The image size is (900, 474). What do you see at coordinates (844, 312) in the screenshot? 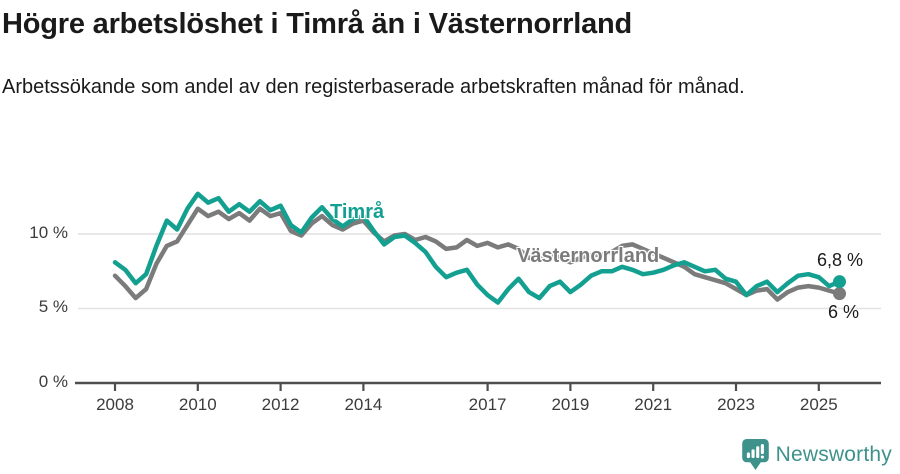
I see `end-value-label-vasternorrland: 6 %` at bounding box center [844, 312].